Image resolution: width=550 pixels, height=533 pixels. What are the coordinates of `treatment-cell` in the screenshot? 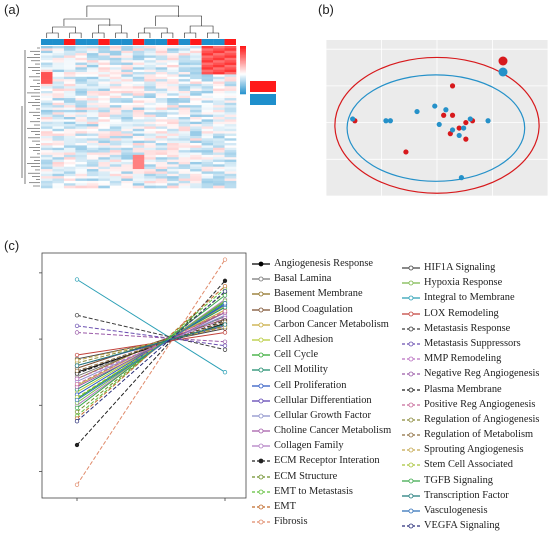 It's located at (150, 42).